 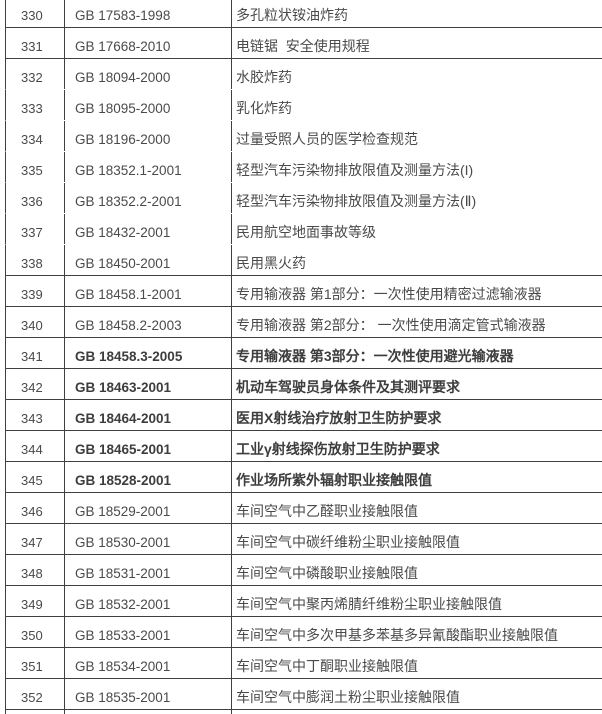 I want to click on table-row: 343 GB 18464-2001 医用X射线治疗放射卫生防护要求, so click(x=303, y=414).